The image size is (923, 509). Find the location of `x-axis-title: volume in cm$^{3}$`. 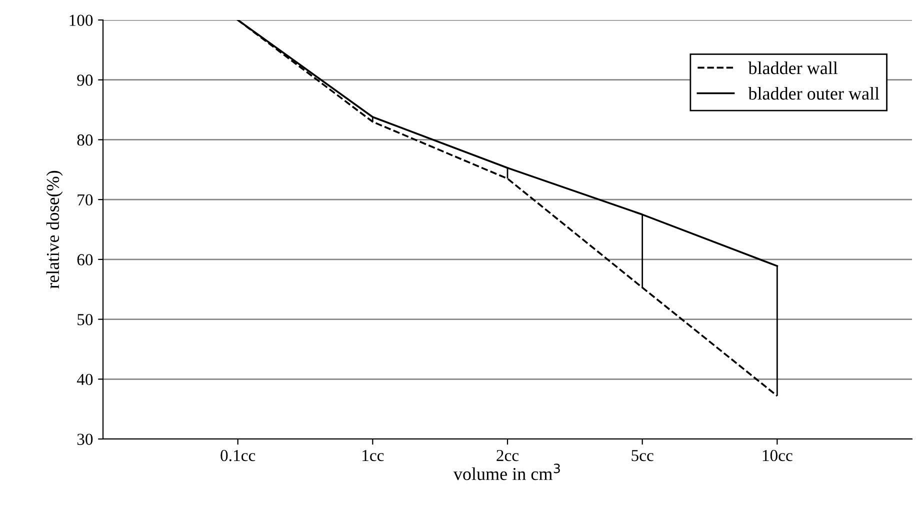

x-axis-title: volume in cm$^{3}$ is located at coordinates (506, 472).